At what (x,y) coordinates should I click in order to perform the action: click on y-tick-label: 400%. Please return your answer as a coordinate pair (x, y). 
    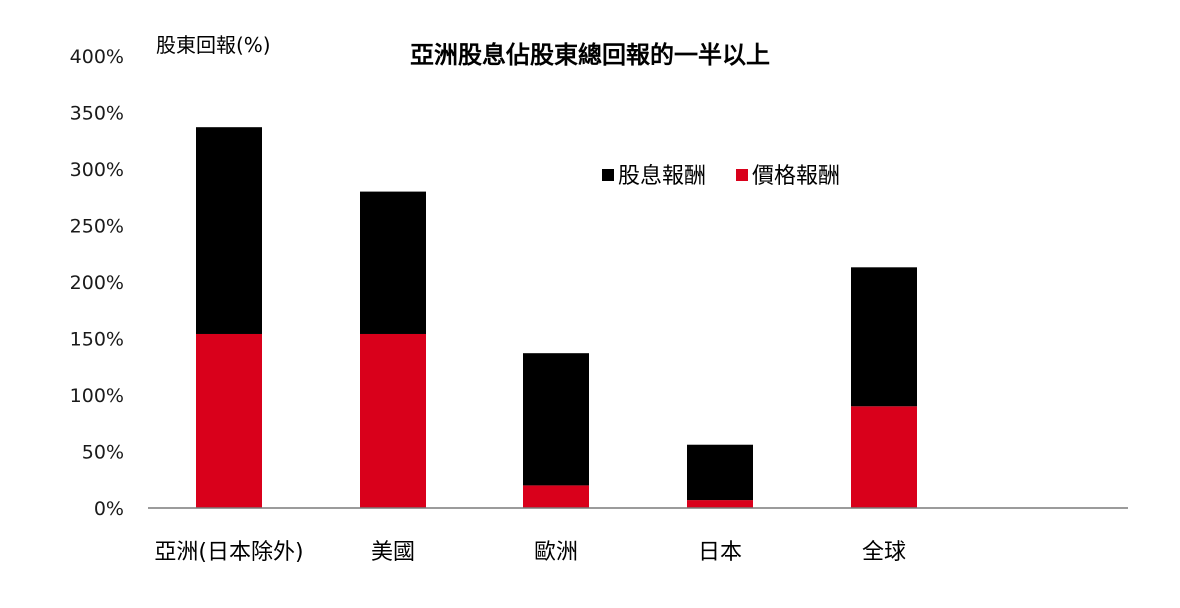
    Looking at the image, I should click on (97, 57).